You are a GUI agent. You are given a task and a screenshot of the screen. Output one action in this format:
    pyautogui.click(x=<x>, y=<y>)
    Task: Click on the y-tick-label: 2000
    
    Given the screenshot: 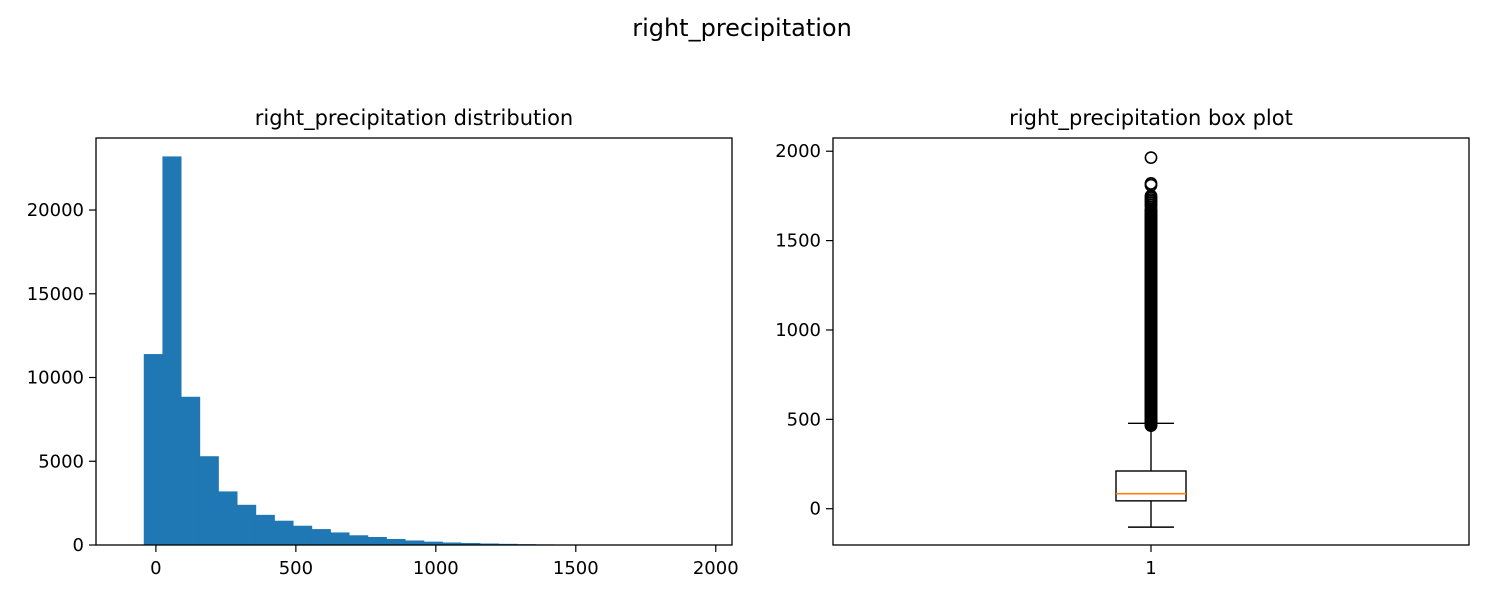 What is the action you would take?
    pyautogui.click(x=798, y=151)
    